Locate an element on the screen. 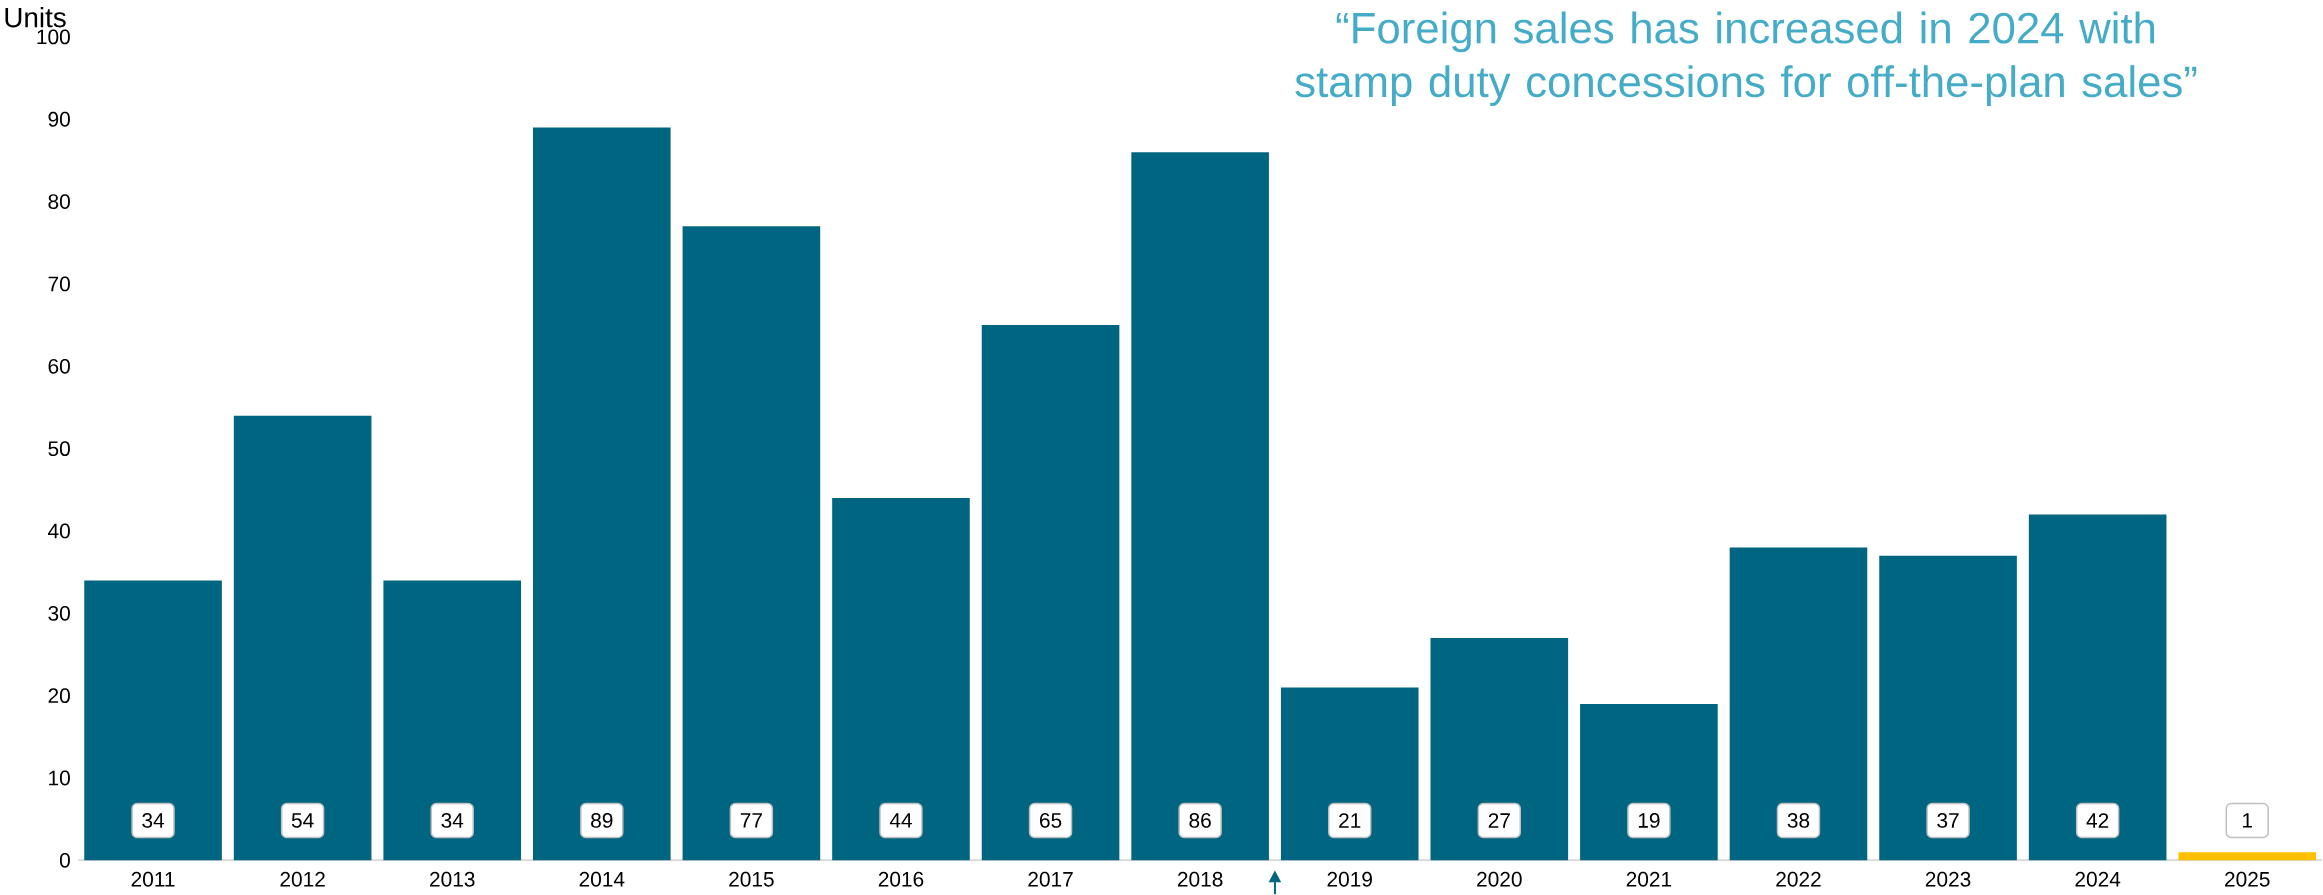 This screenshot has width=2323, height=895. x-tick-label: 2016 is located at coordinates (901, 879).